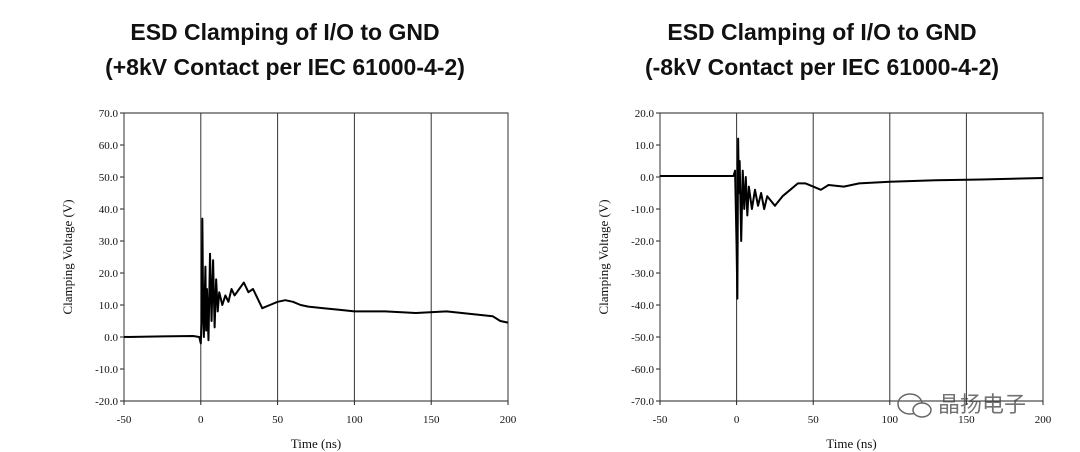 This screenshot has height=452, width=1080. What do you see at coordinates (982, 405) in the screenshot?
I see `watermark-text: 晶扬电子` at bounding box center [982, 405].